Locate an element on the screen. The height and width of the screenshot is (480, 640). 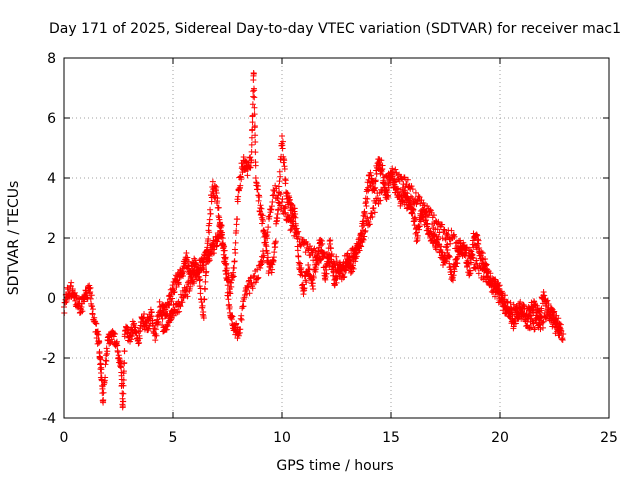
y-tick-label: 8 is located at coordinates (51, 59).